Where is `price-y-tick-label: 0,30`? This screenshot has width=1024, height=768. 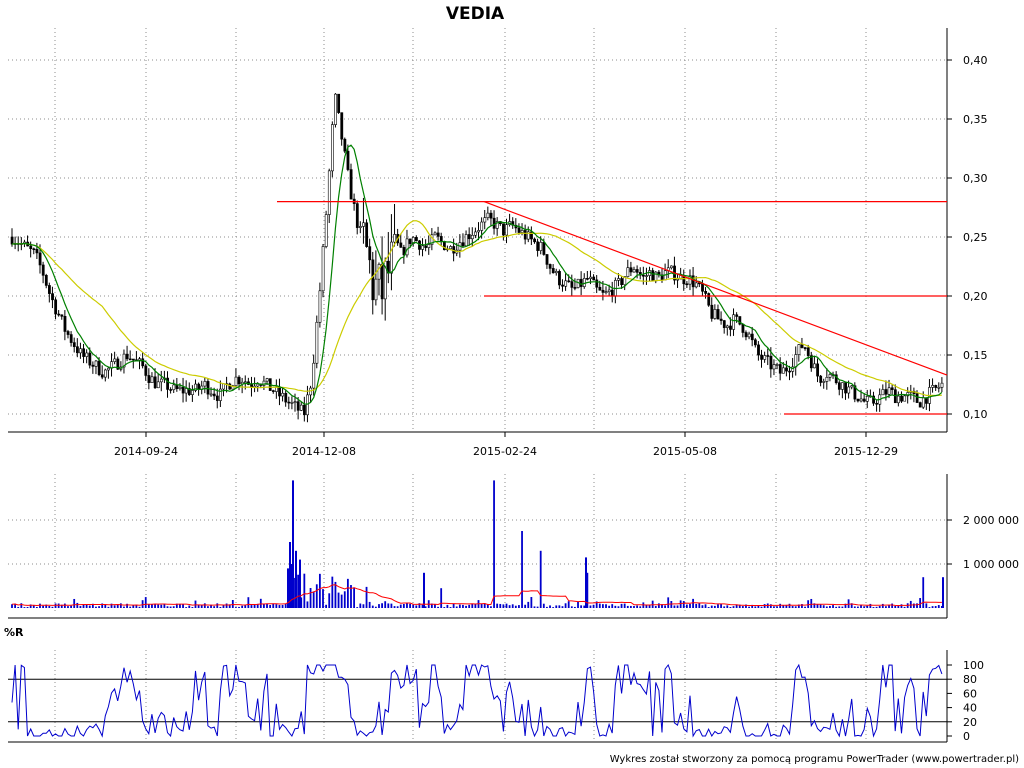
price-y-tick-label: 0,30 is located at coordinates (975, 178).